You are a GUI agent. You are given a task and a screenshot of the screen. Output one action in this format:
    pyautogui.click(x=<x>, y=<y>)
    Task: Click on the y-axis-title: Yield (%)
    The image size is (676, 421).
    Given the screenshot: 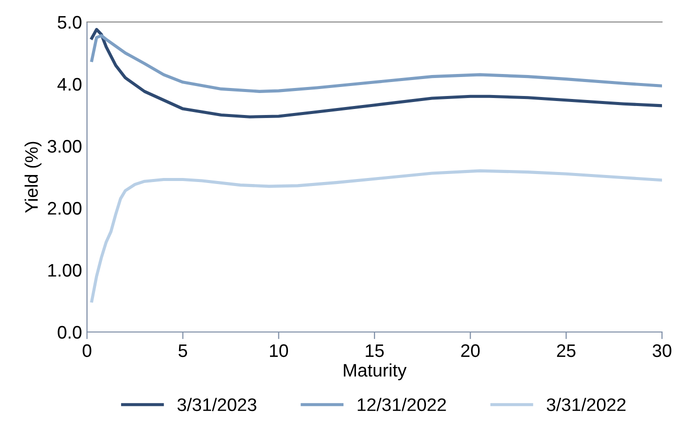 What is the action you would take?
    pyautogui.click(x=33, y=177)
    